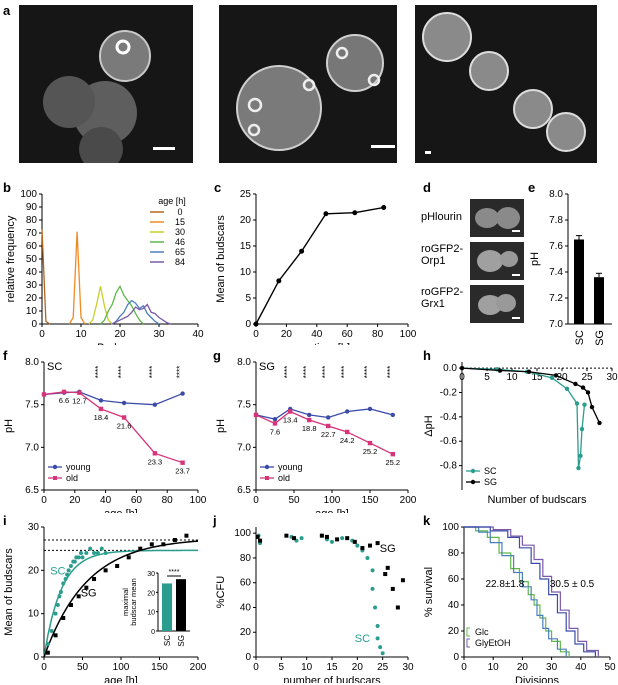  Describe the element at coordinates (244, 405) in the screenshot. I see `y-tick-label: 7.5` at that location.